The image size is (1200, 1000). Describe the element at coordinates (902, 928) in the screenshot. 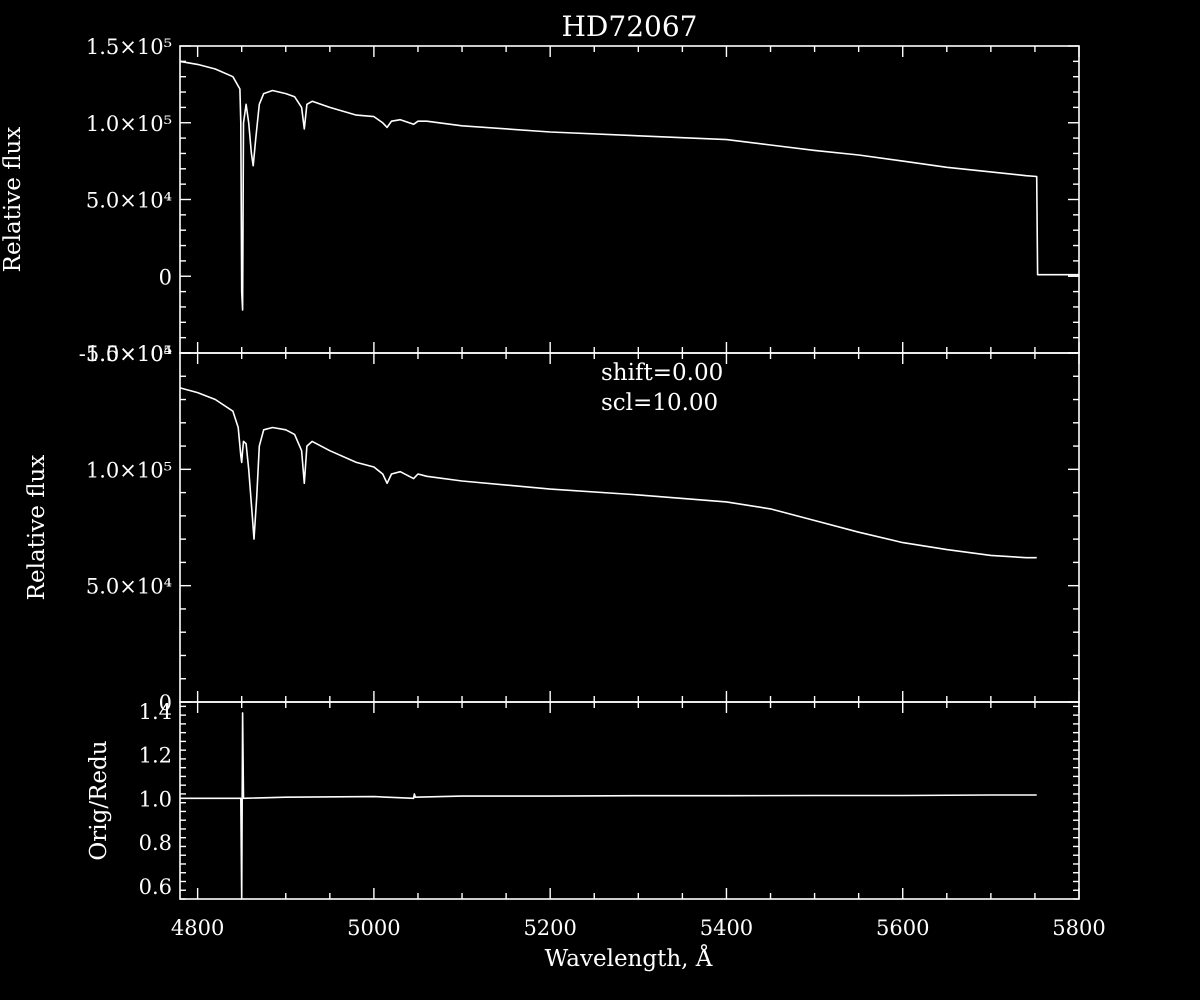

I see `x-tick-label: 5600` at that location.